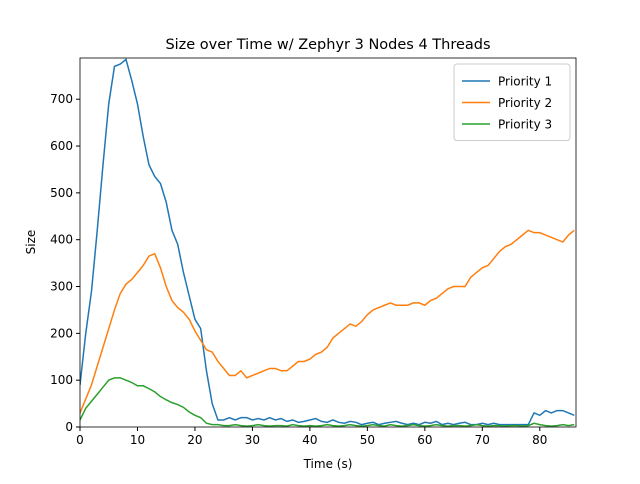 Image resolution: width=640 pixels, height=484 pixels. I want to click on y-tick-label: 100, so click(61, 380).